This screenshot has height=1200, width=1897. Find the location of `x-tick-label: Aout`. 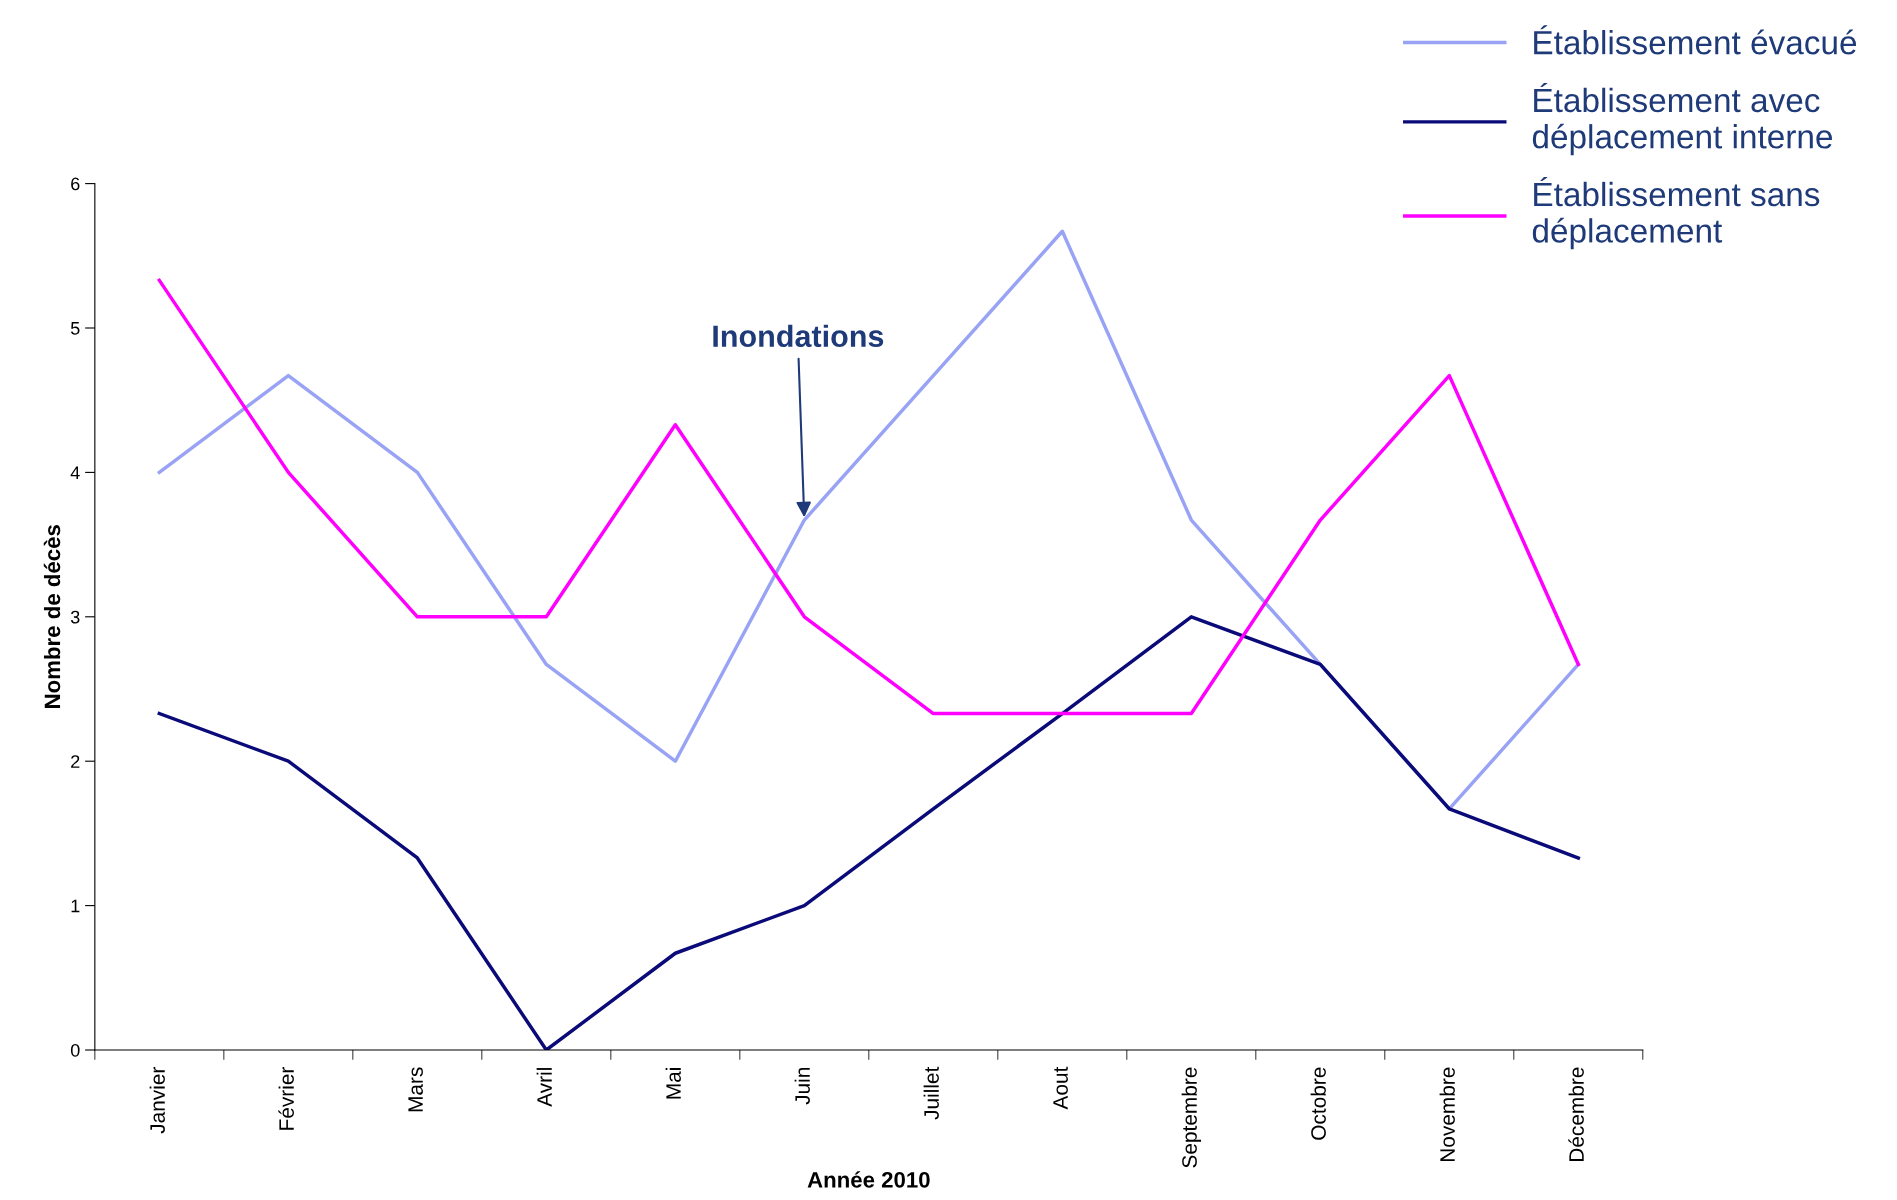

x-tick-label: Aout is located at coordinates (1060, 1088).